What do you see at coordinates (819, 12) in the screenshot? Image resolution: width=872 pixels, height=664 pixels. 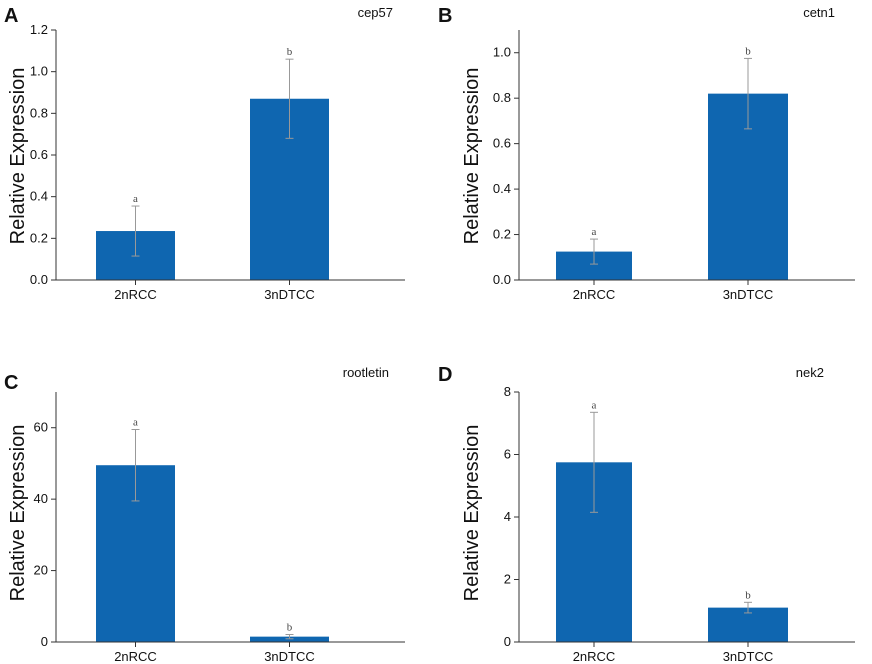 I see `chart-title: cetn1` at bounding box center [819, 12].